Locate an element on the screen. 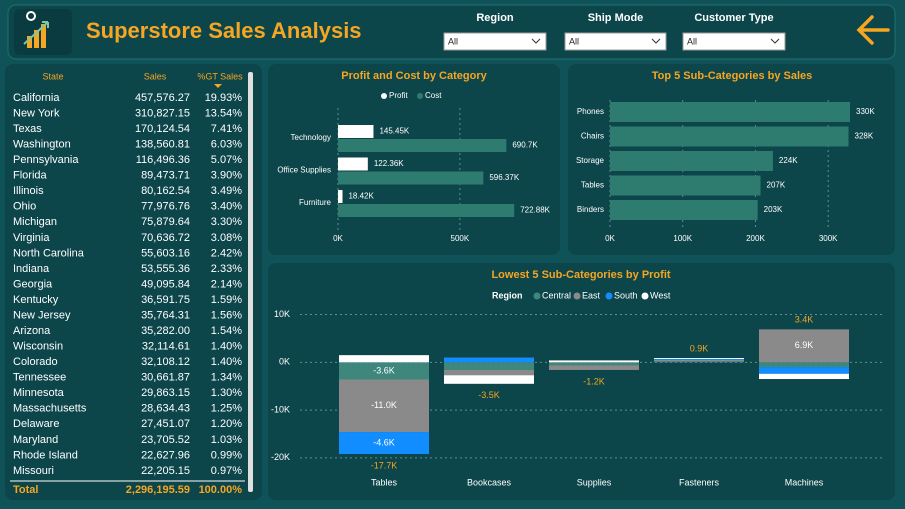  table-cell: 5.07% is located at coordinates (226, 160).